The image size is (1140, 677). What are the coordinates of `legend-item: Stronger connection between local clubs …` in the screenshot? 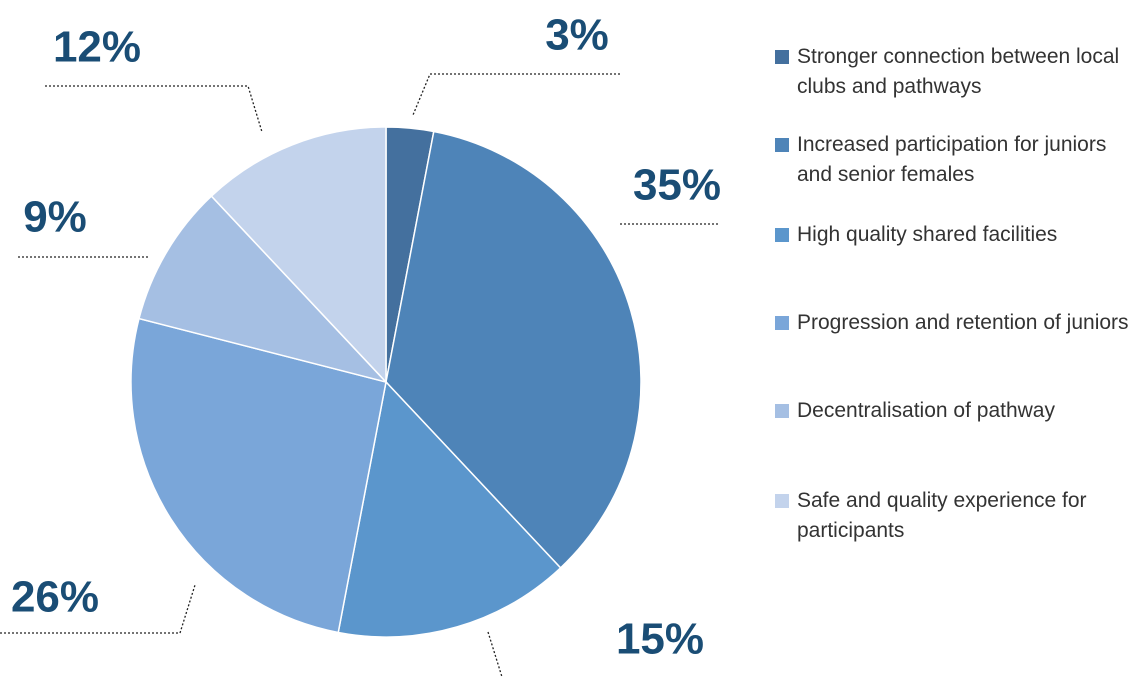 It's located at (956, 72).